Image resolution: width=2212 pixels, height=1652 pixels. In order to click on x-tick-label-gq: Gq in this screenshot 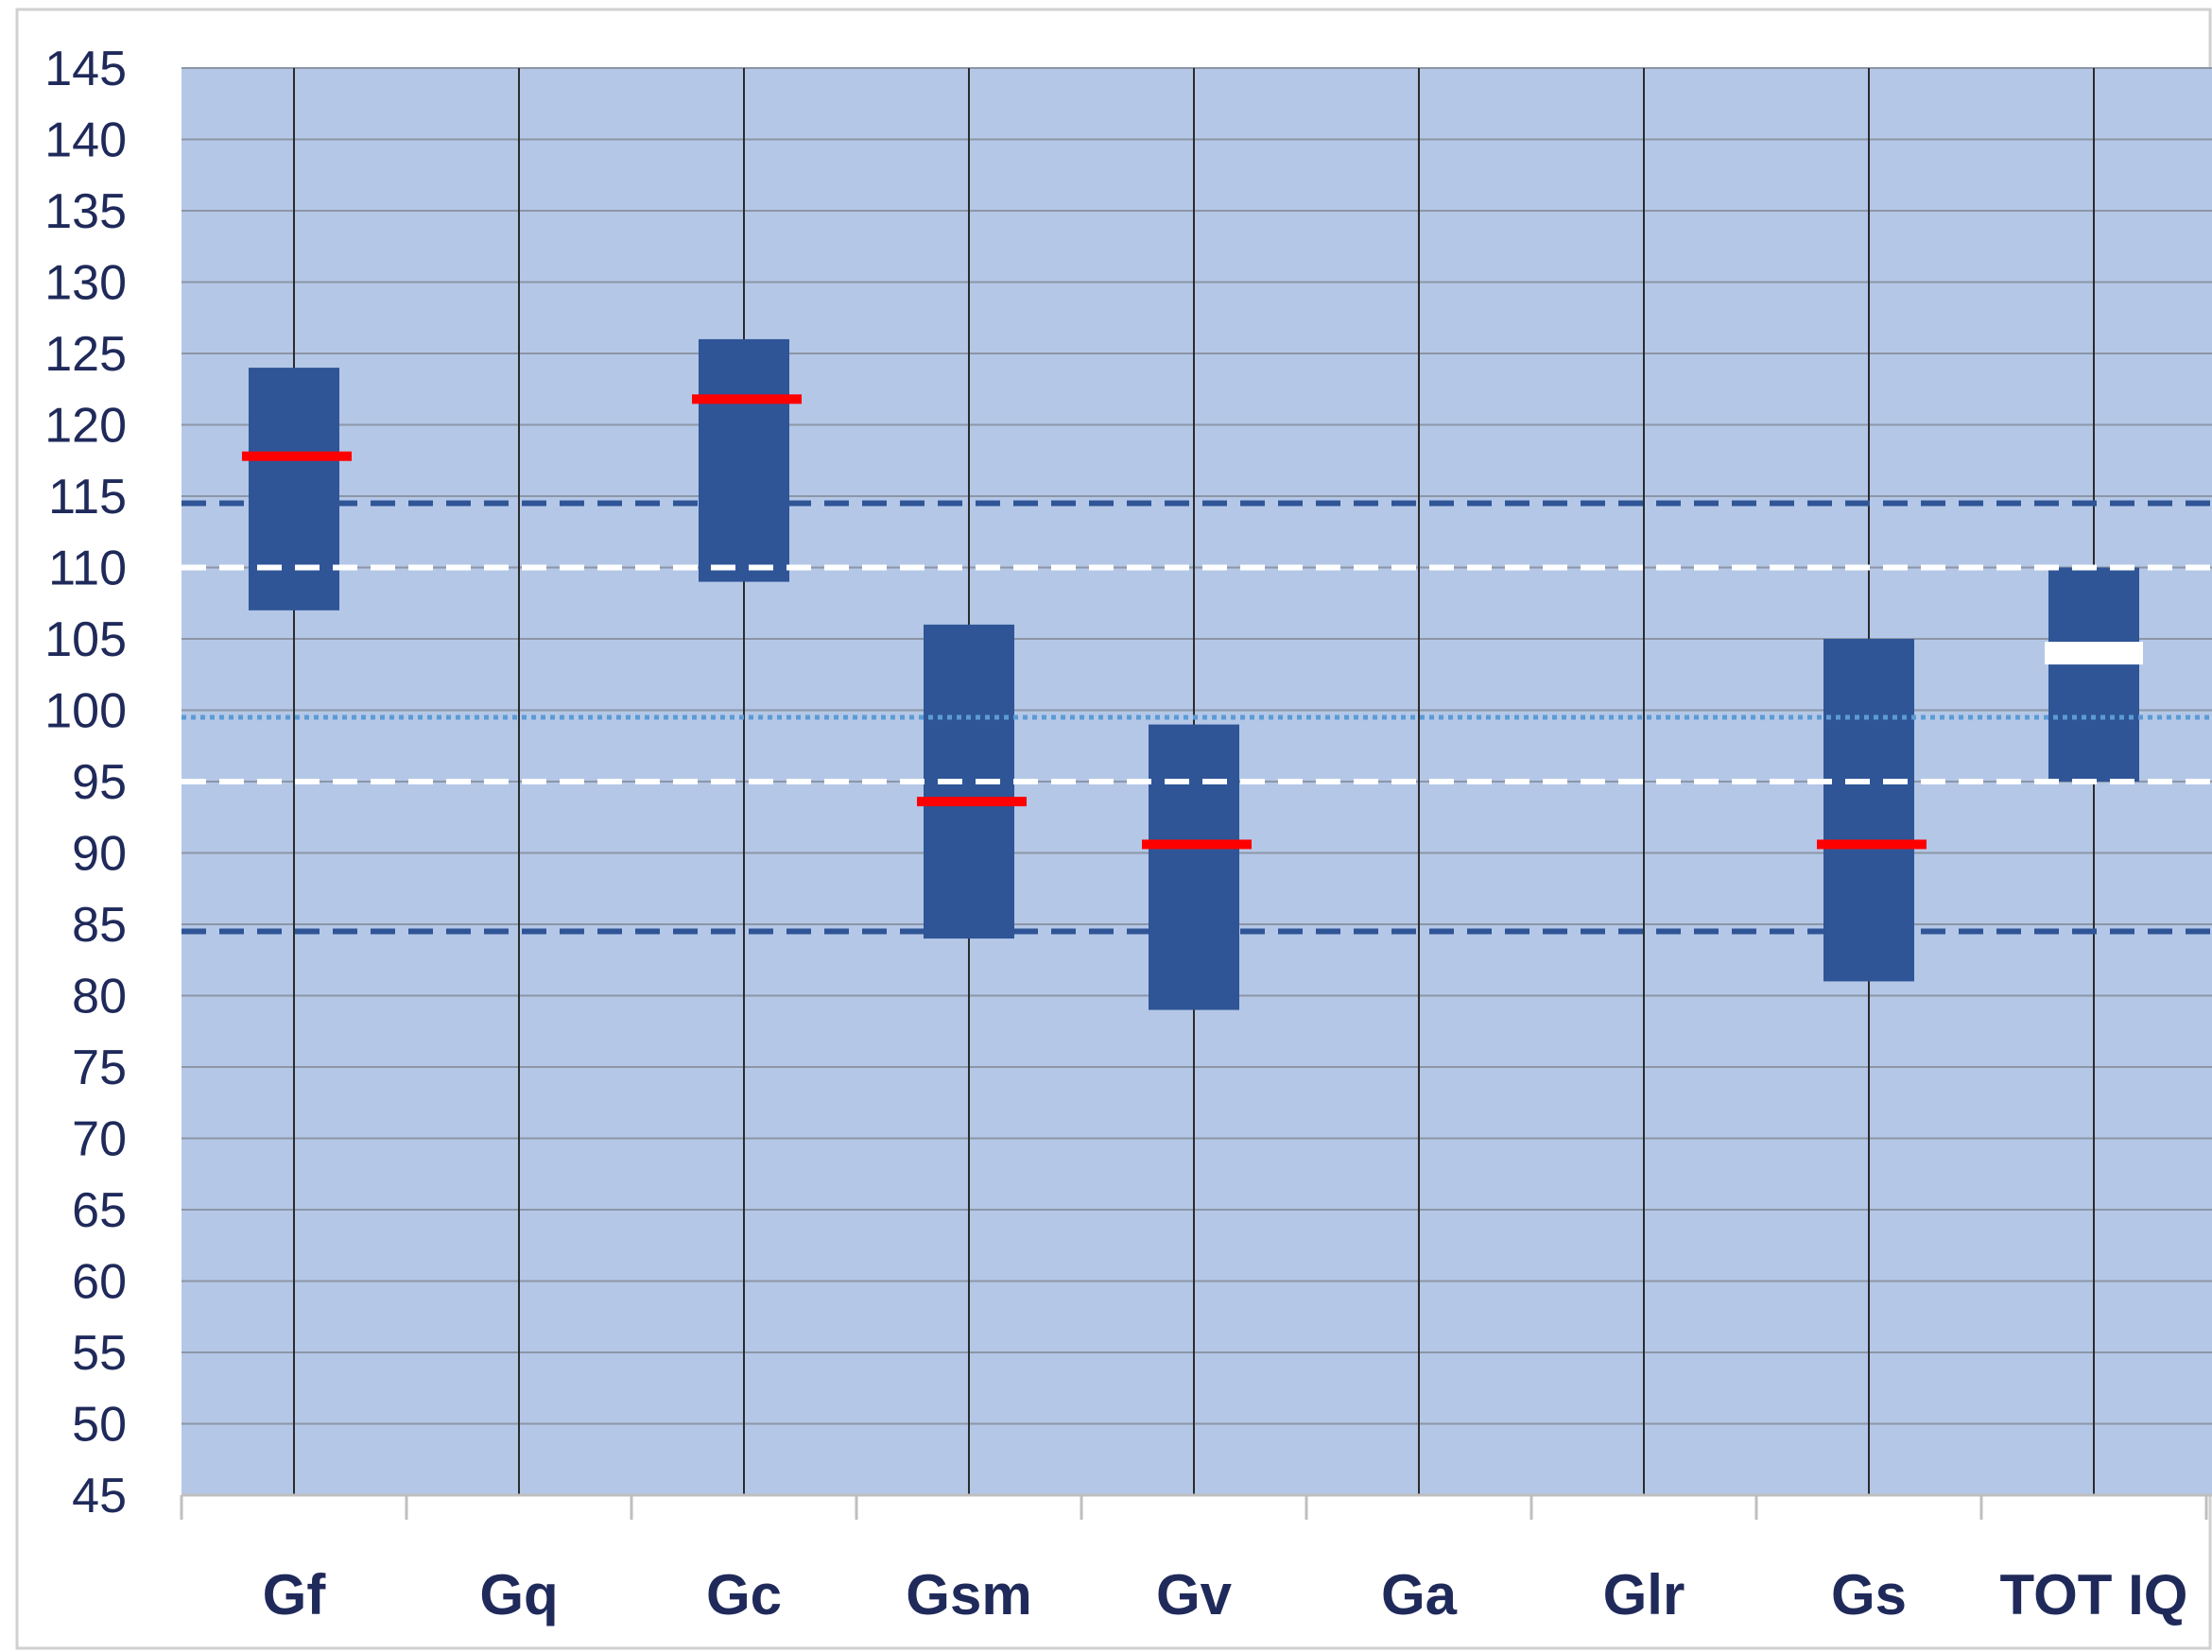, I will do `click(518, 1594)`.